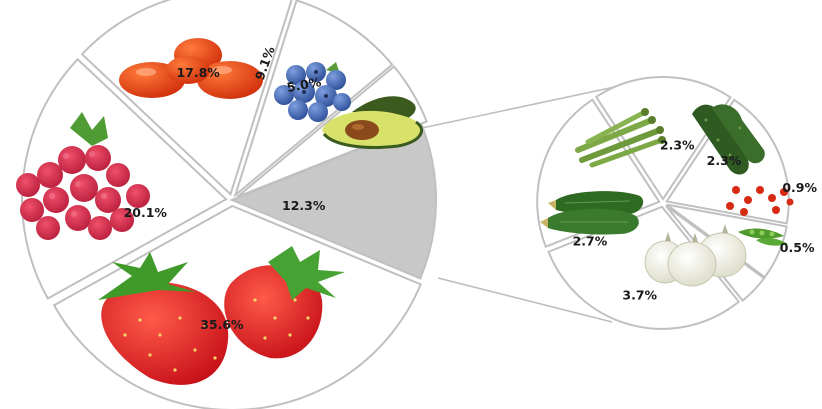 The width and height of the screenshot is (822, 409). What do you see at coordinates (221, 315) in the screenshot?
I see `strawberry-icon` at bounding box center [221, 315].